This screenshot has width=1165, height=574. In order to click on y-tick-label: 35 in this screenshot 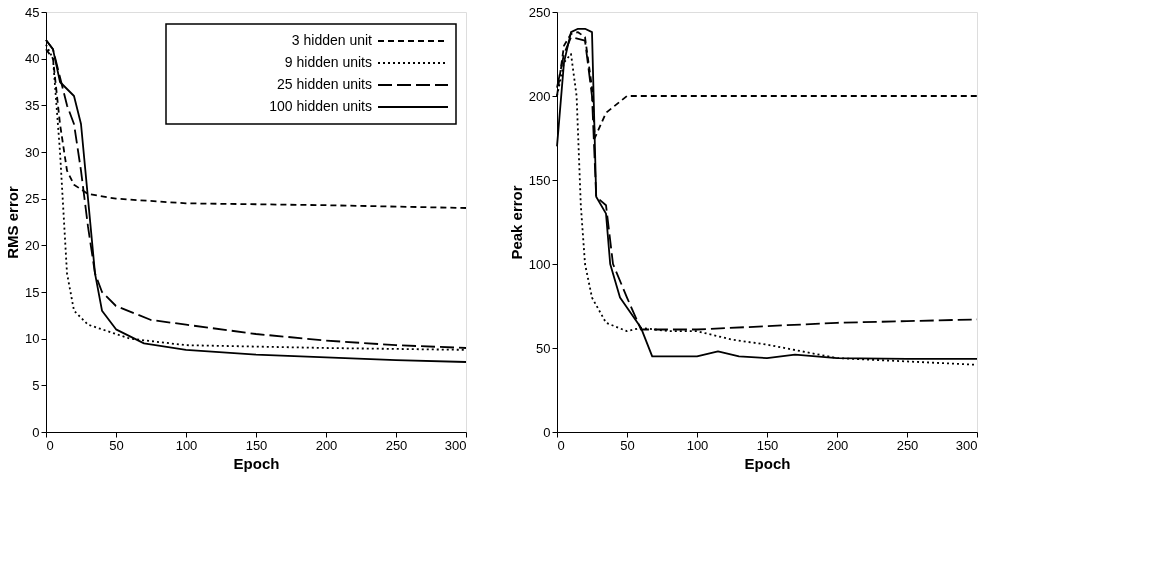, I will do `click(32, 105)`.